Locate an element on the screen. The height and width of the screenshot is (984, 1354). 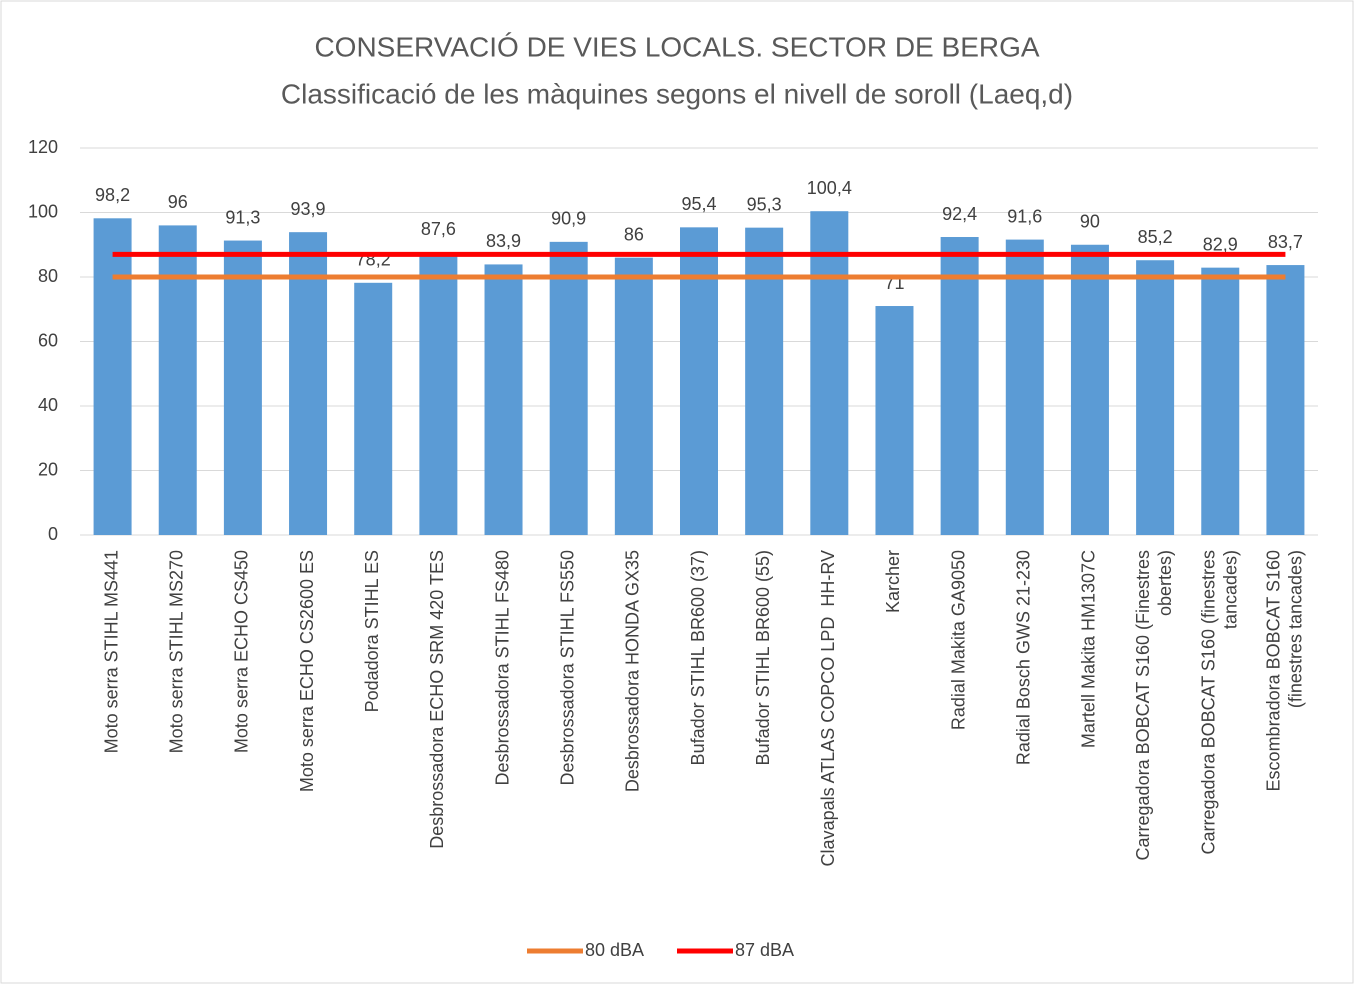
x-tick-label: Desbrossadora STIHL FS480 is located at coordinates (502, 667).